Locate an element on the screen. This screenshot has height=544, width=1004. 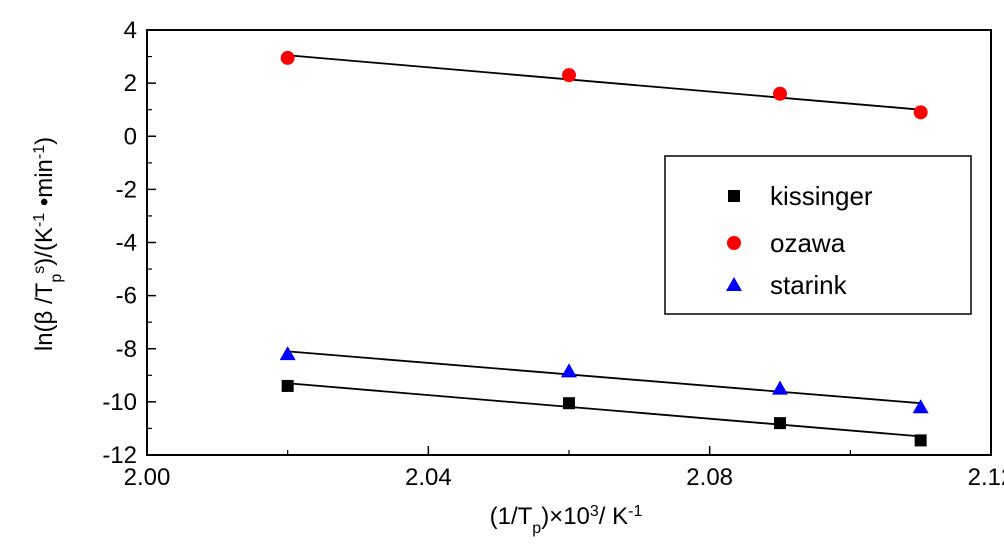
y-axis-title-part: ln(β /T is located at coordinates (44, 316).